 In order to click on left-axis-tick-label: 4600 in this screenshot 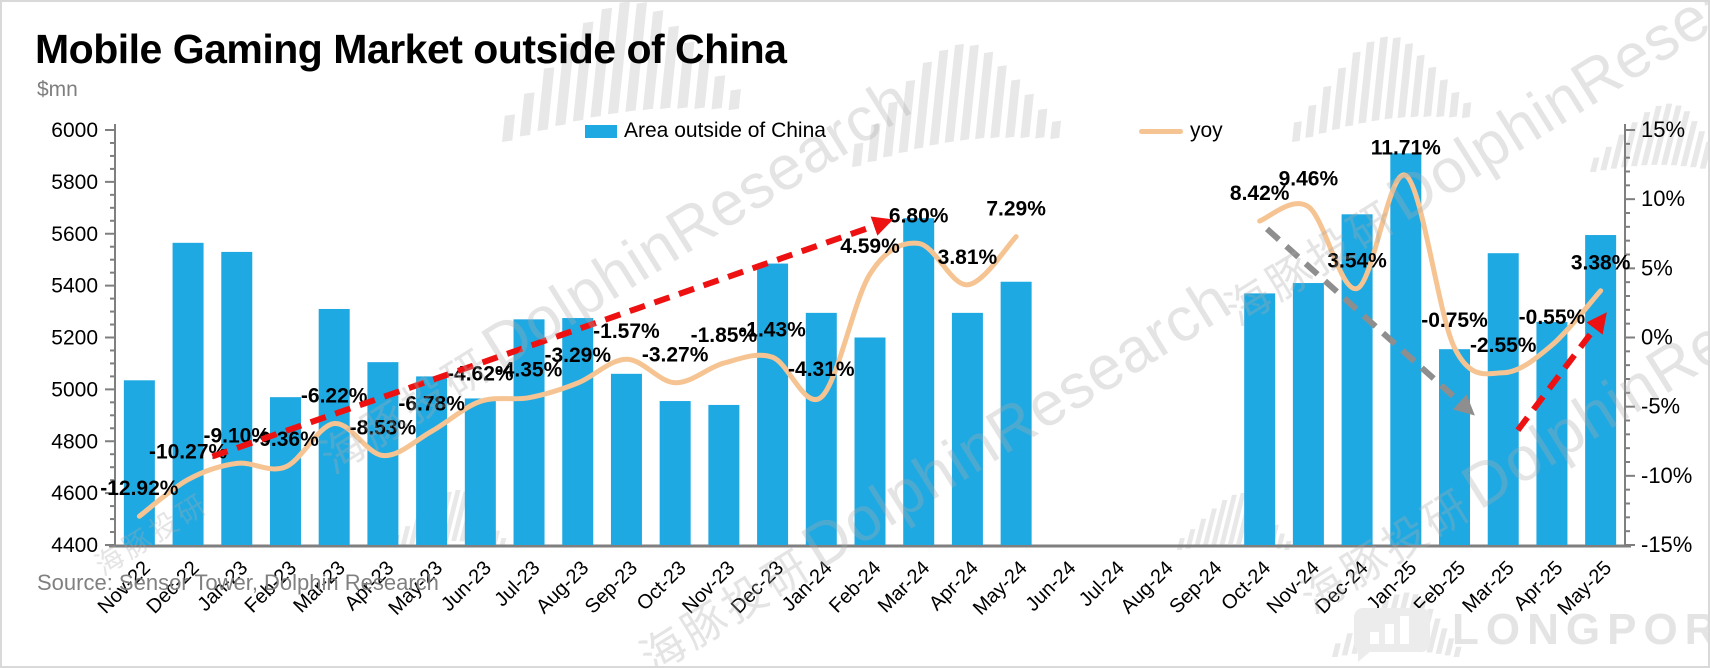, I will do `click(74, 493)`.